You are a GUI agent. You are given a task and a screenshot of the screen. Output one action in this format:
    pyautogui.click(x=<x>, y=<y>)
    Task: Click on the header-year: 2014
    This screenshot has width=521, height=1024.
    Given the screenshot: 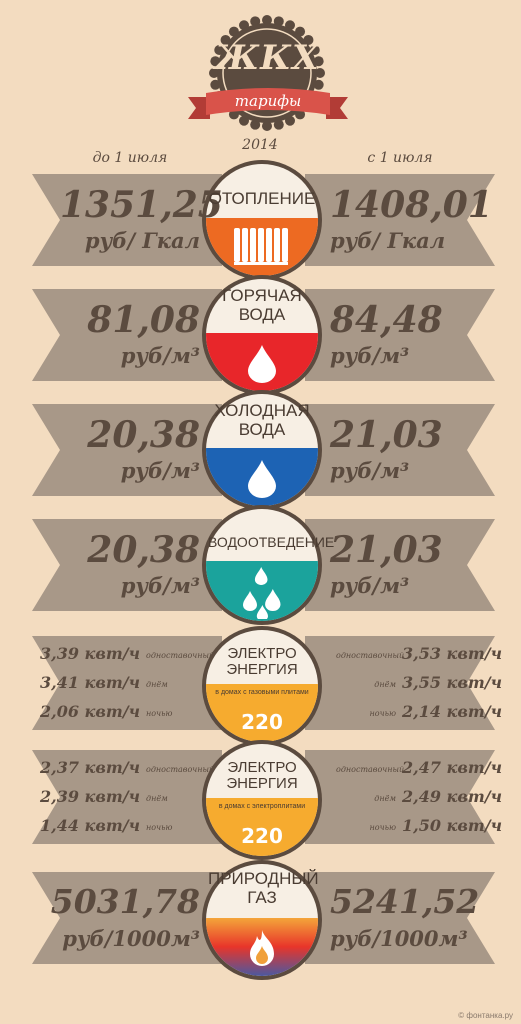 What is the action you would take?
    pyautogui.click(x=260, y=145)
    